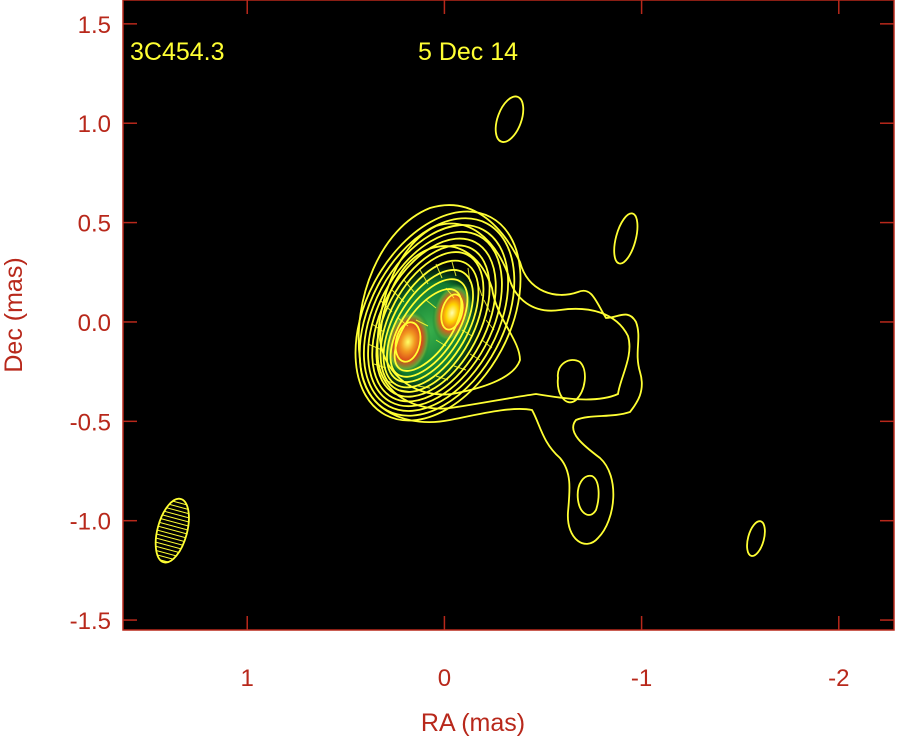 The width and height of the screenshot is (911, 742). I want to click on core-east-blob, so click(452, 313).